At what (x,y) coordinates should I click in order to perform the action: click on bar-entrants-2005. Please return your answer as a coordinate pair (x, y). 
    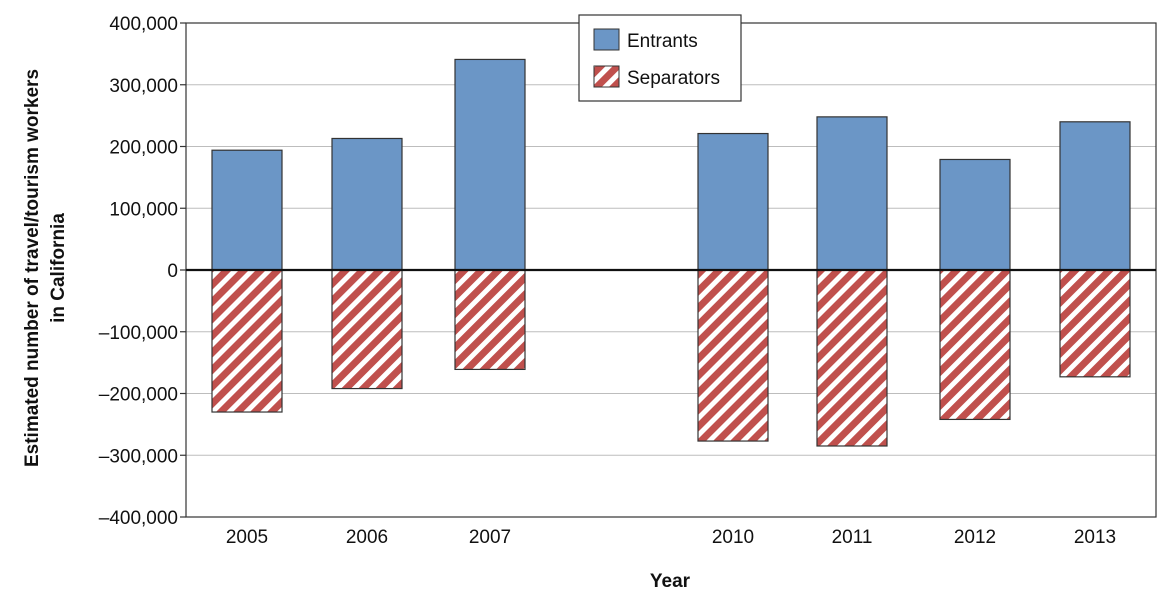
    Looking at the image, I should click on (247, 210).